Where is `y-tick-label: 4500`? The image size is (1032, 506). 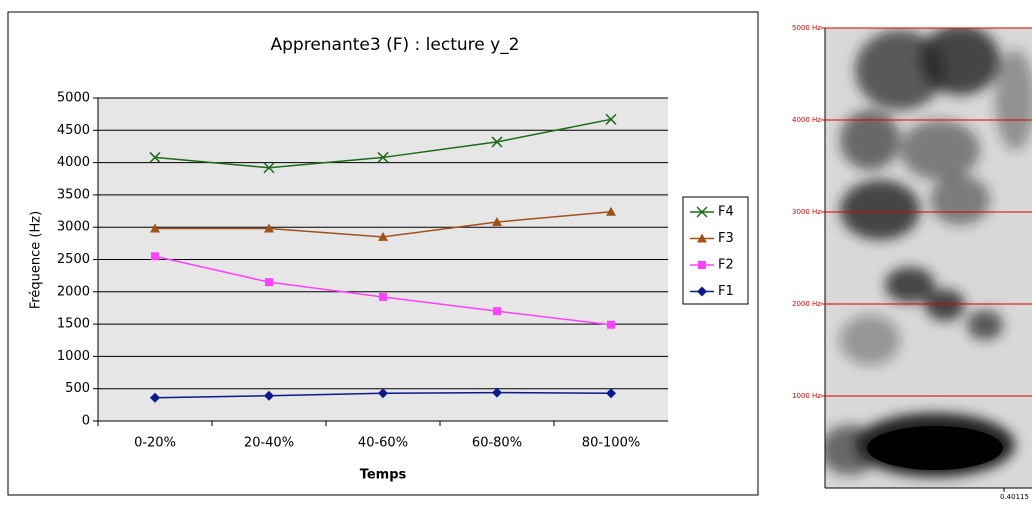
y-tick-label: 4500 is located at coordinates (73, 130).